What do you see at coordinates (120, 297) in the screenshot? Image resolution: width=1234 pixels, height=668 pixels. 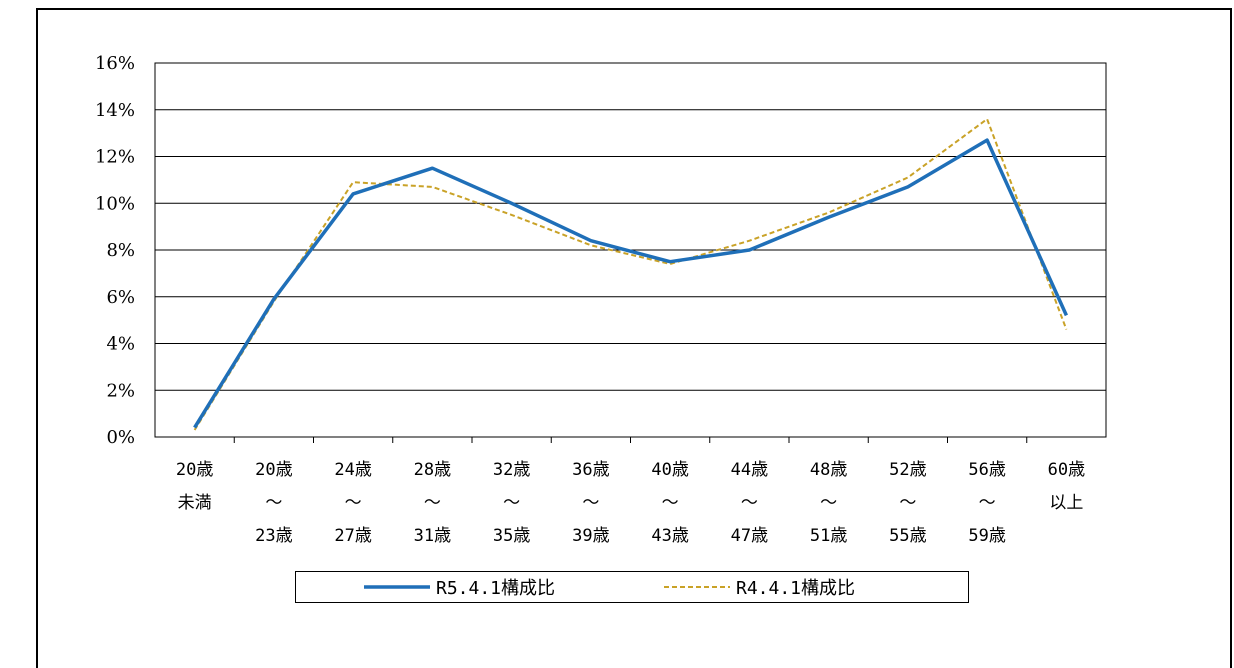 I see `y-tick-label: 6%` at bounding box center [120, 297].